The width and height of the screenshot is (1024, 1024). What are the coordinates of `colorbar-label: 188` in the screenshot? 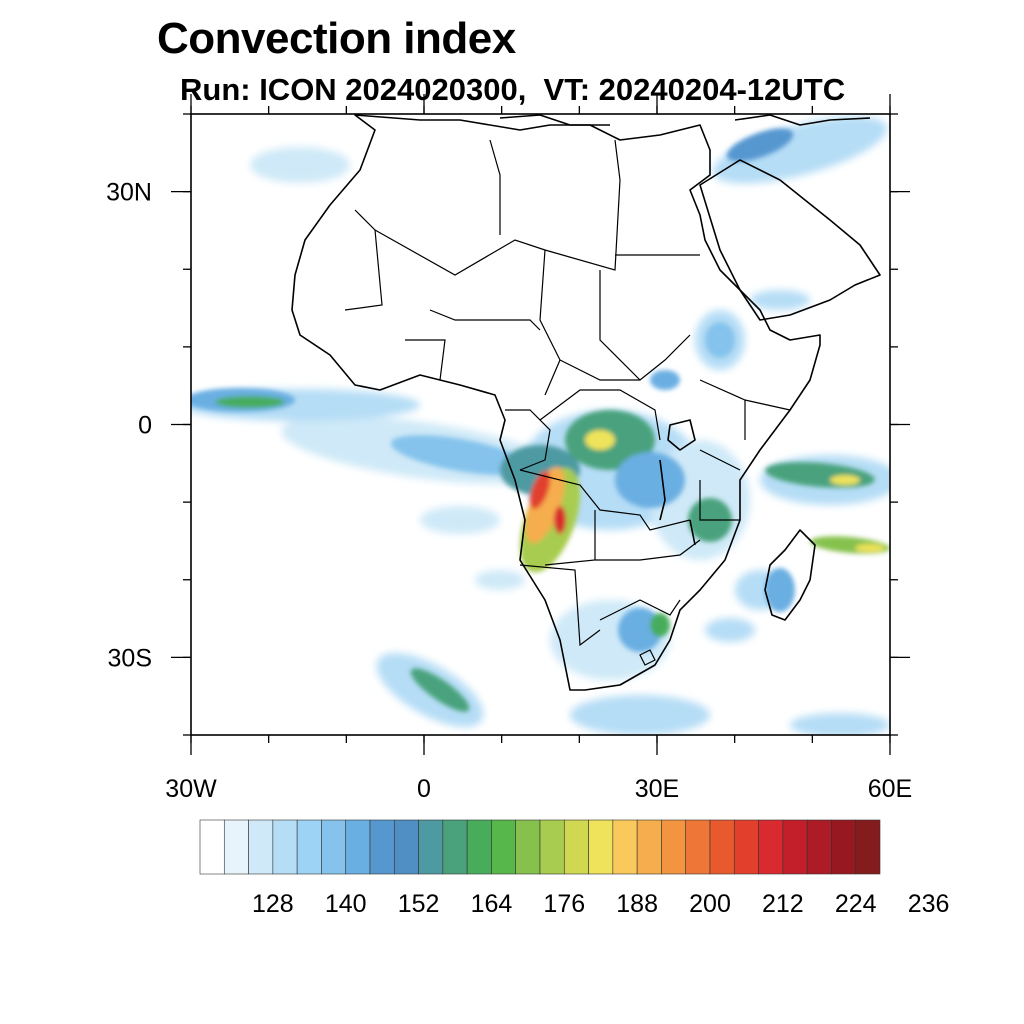 It's located at (637, 904).